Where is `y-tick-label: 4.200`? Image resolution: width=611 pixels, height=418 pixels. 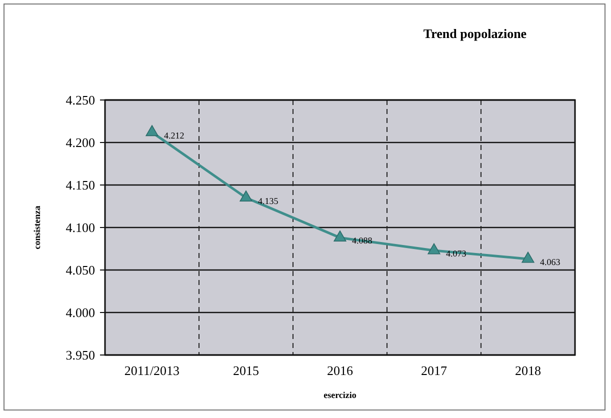
y-tick-label: 4.200 is located at coordinates (80, 142).